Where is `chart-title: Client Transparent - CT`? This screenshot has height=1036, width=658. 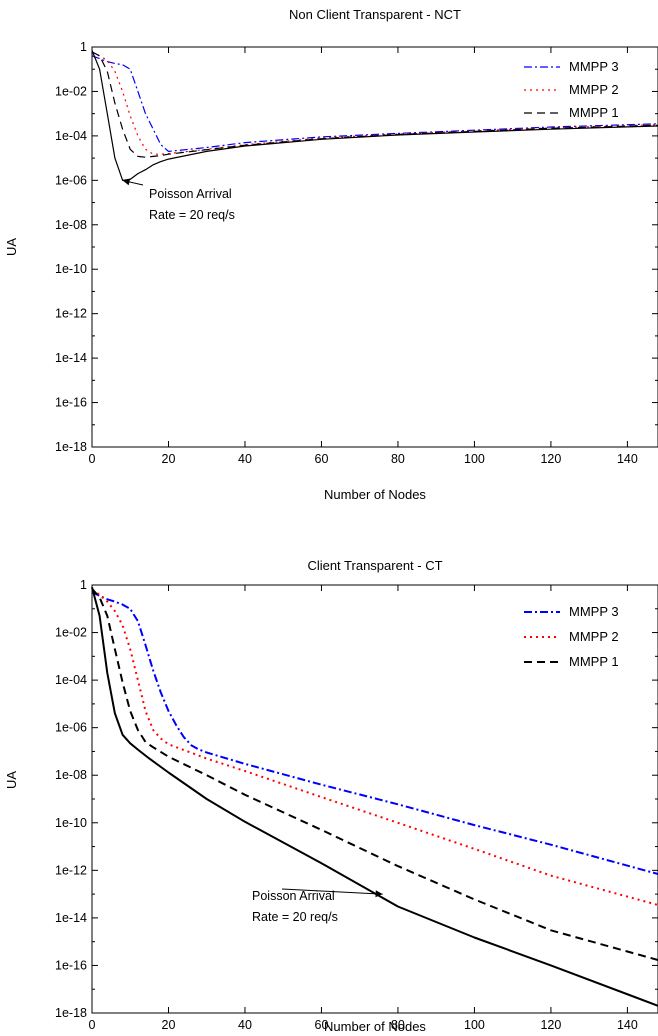 chart-title: Client Transparent - CT is located at coordinates (374, 565).